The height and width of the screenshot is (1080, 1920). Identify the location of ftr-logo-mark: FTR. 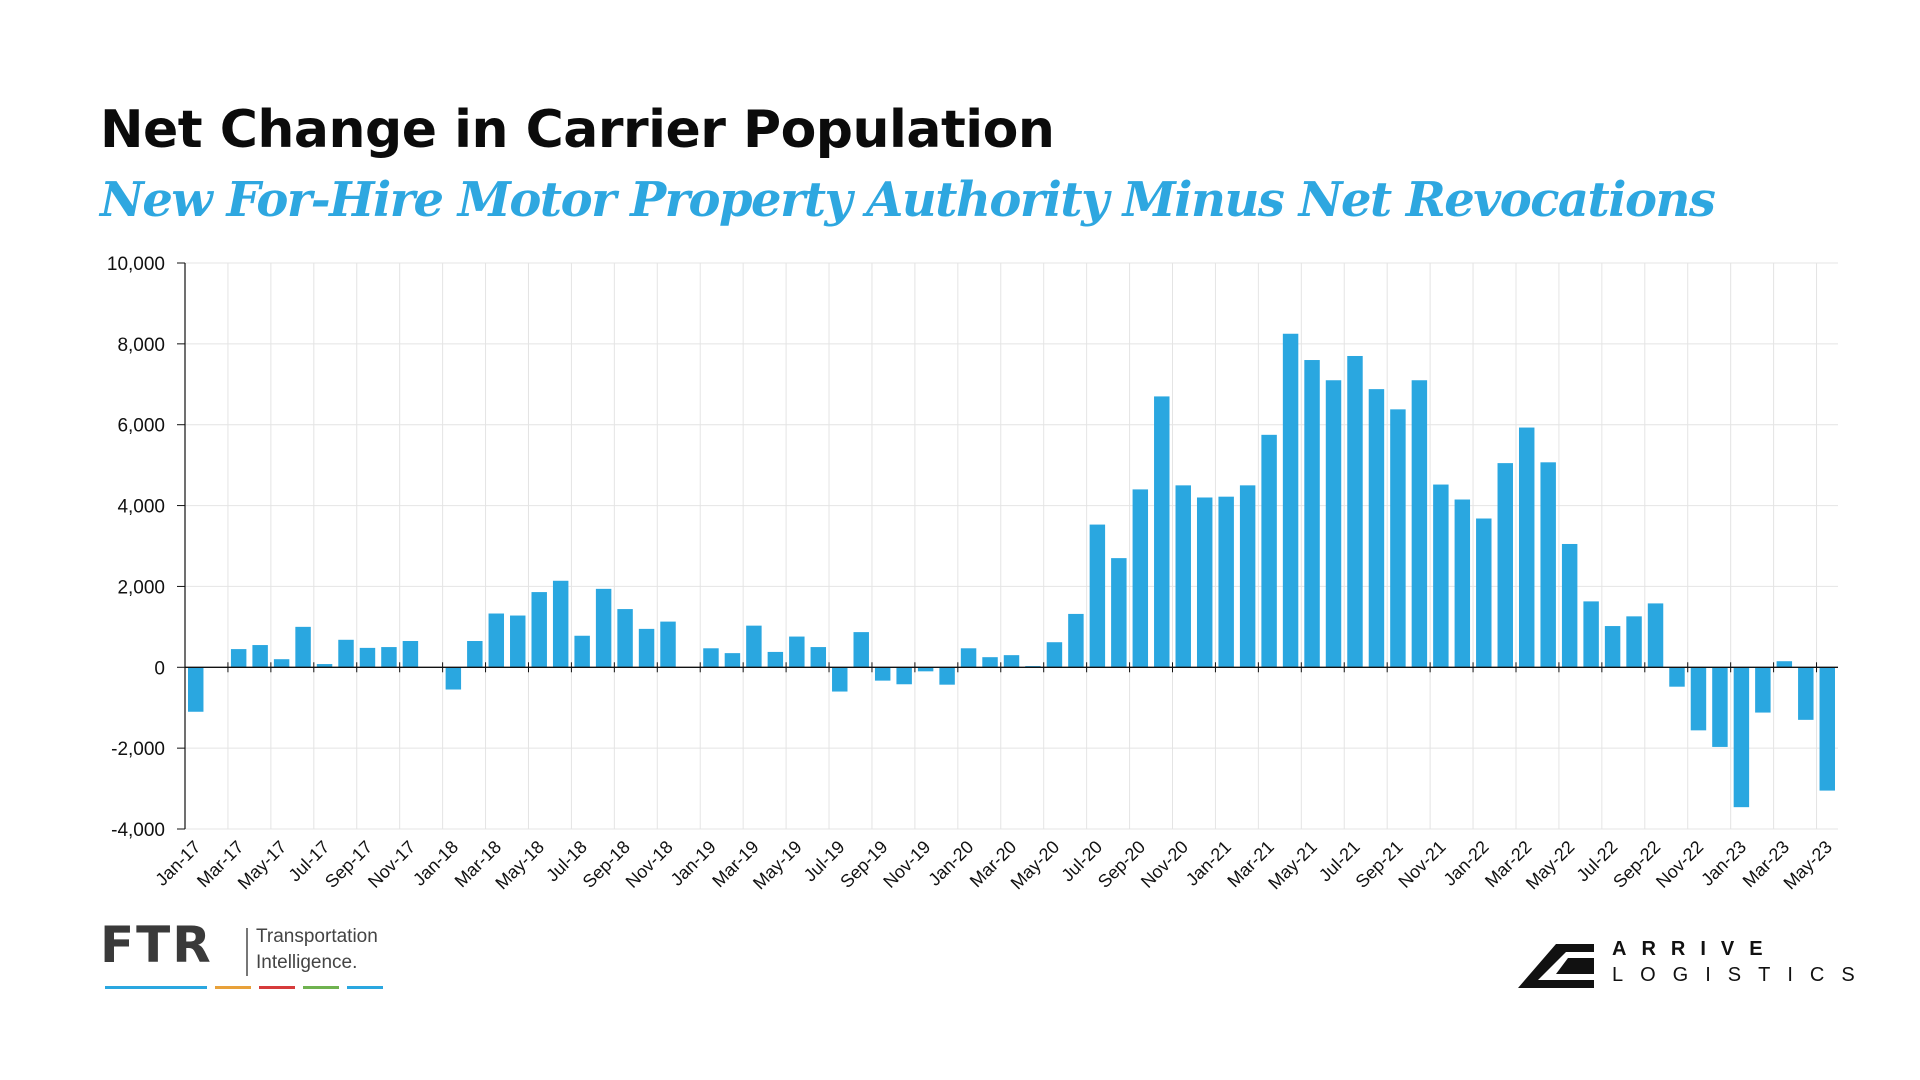
(156, 945).